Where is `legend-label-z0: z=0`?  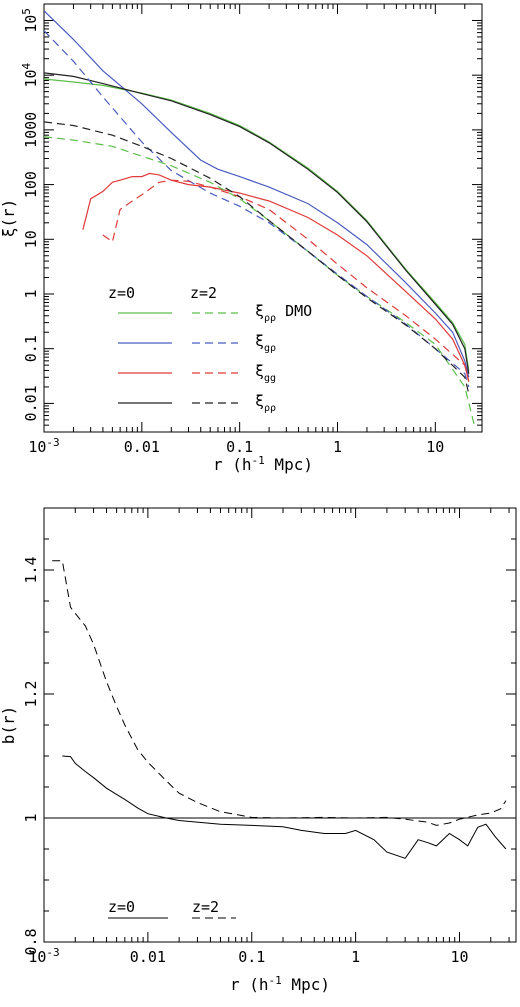 legend-label-z0: z=0 is located at coordinates (121, 907).